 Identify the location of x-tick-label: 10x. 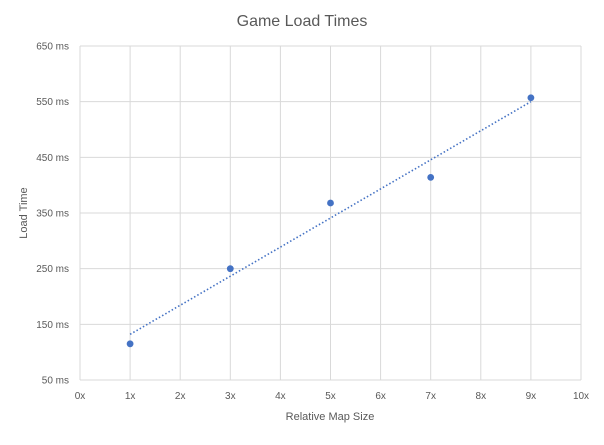
(581, 396).